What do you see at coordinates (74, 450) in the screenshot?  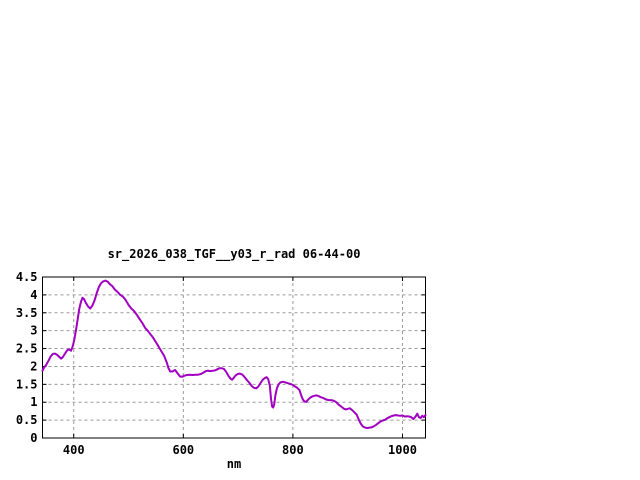 I see `x-tick-label: 400` at bounding box center [74, 450].